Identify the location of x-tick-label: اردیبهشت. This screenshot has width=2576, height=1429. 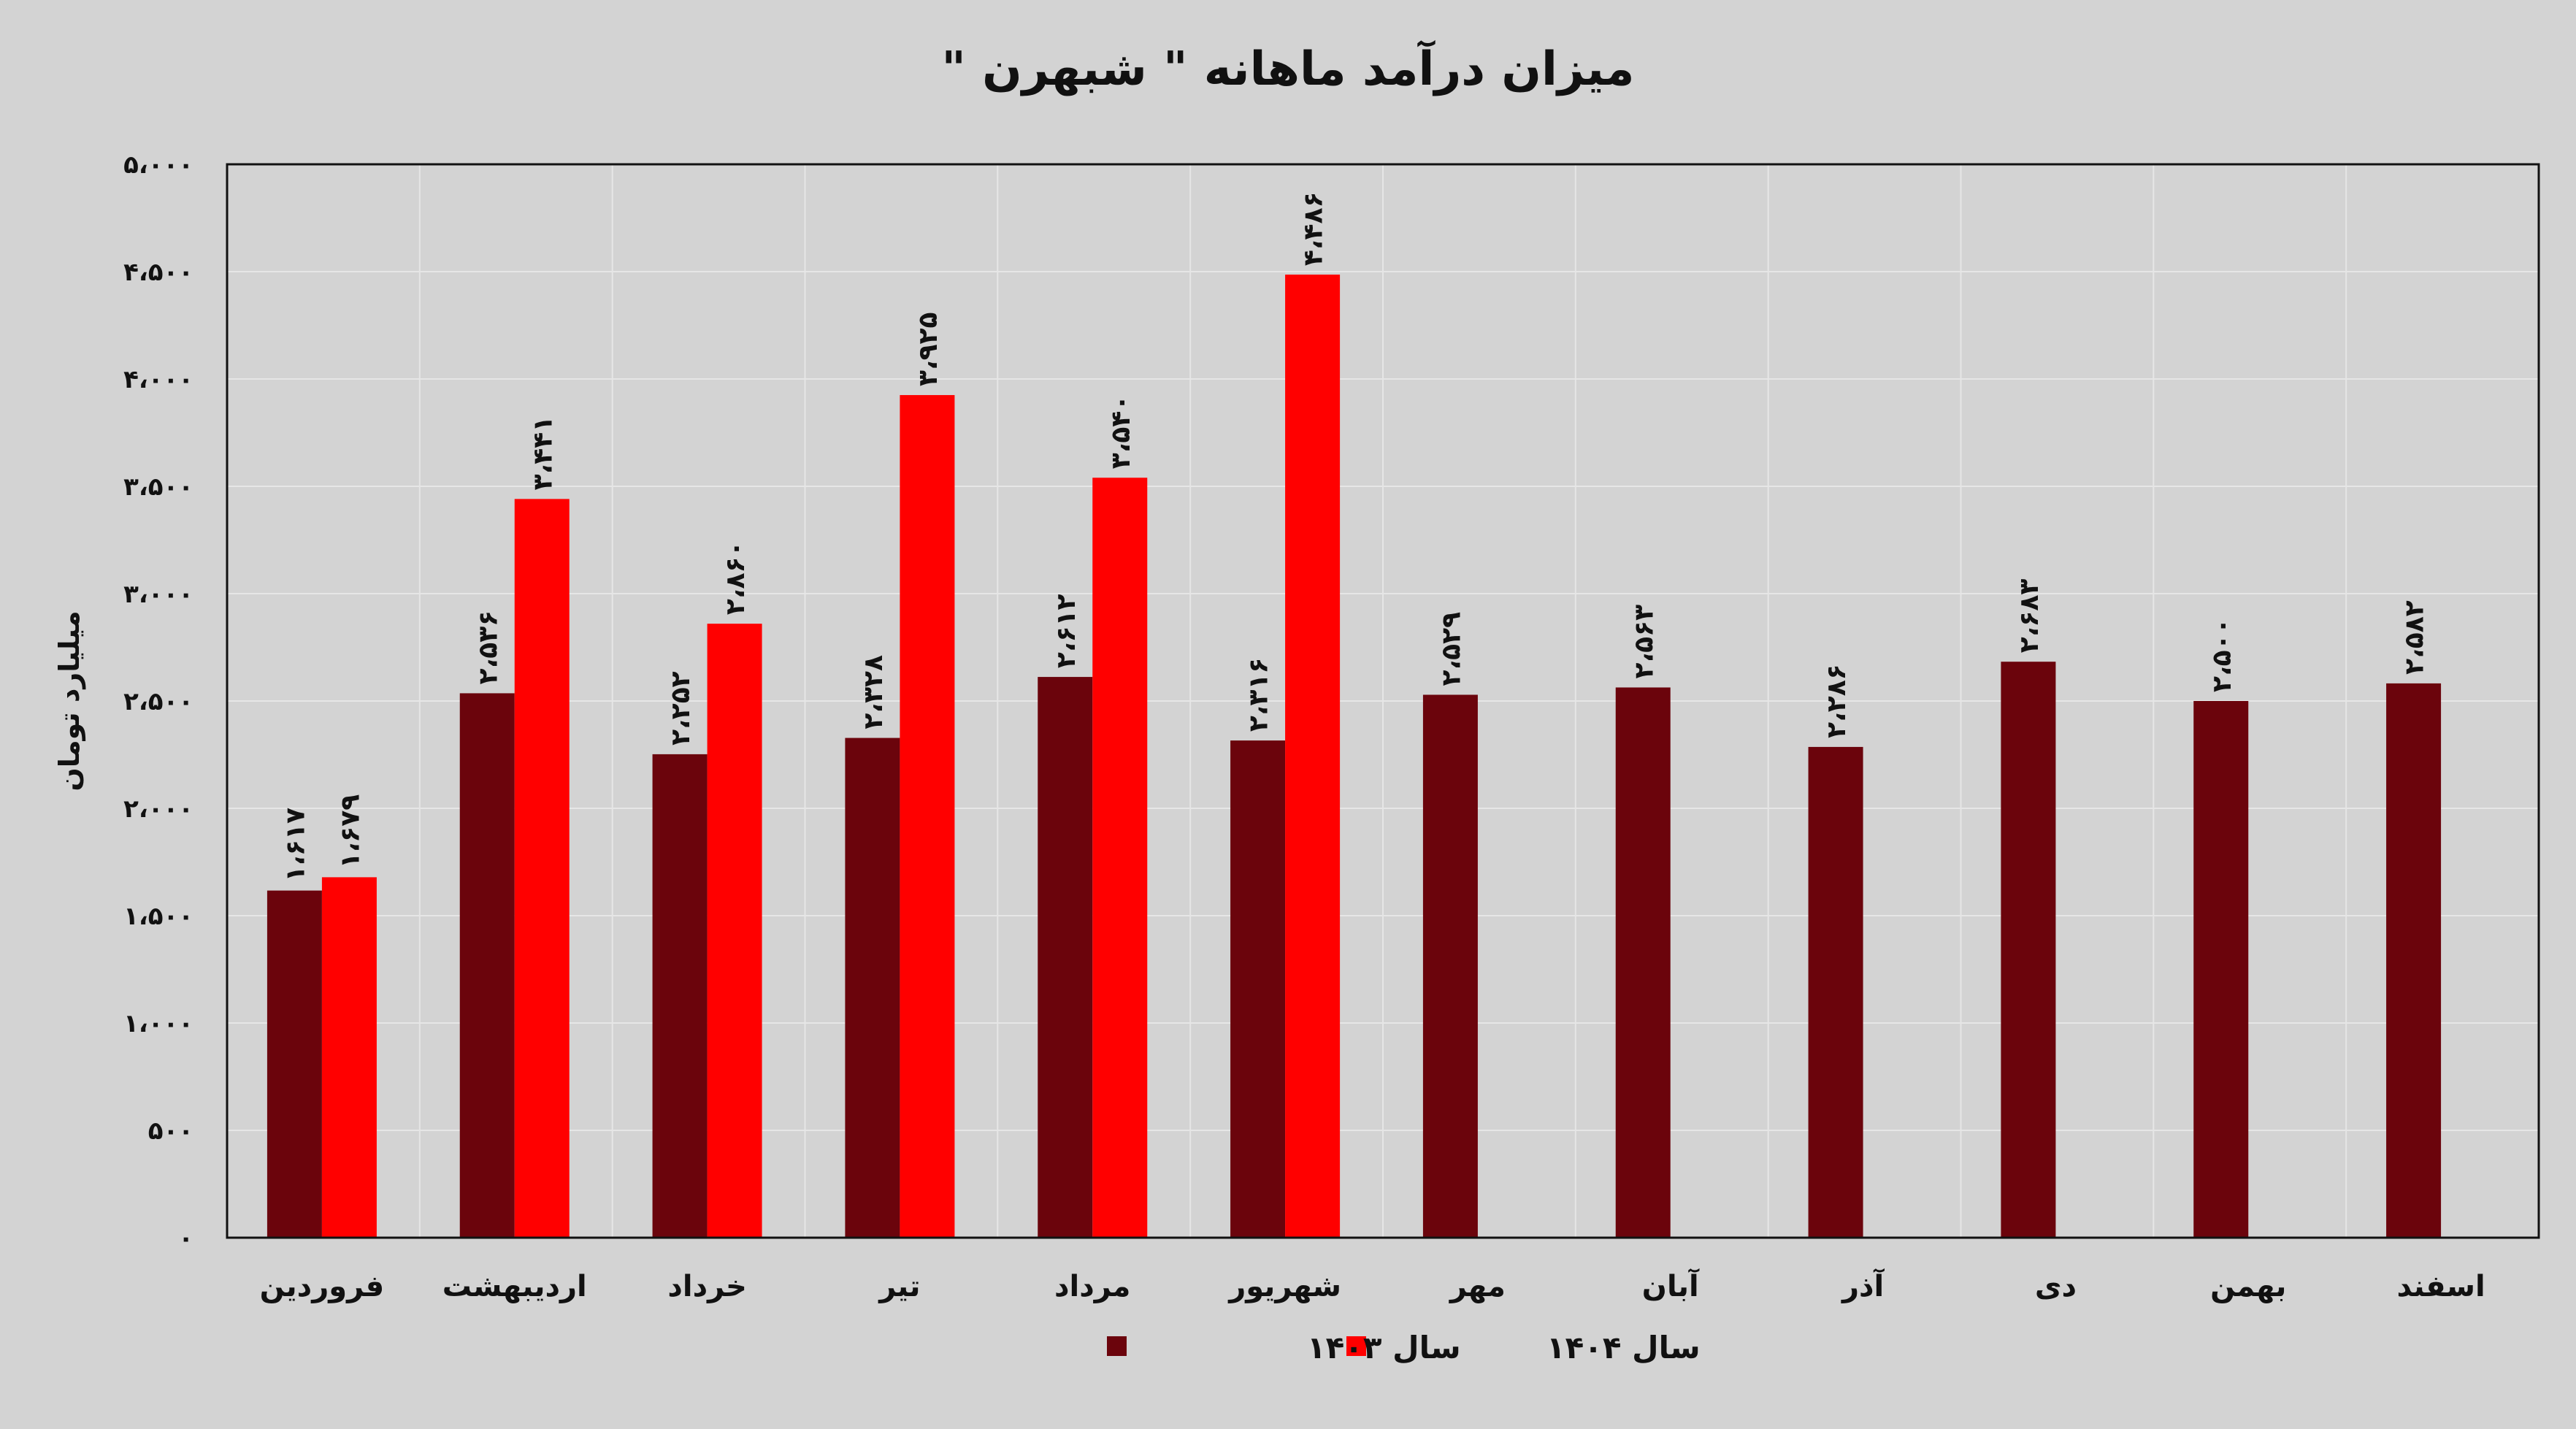
(514, 1286).